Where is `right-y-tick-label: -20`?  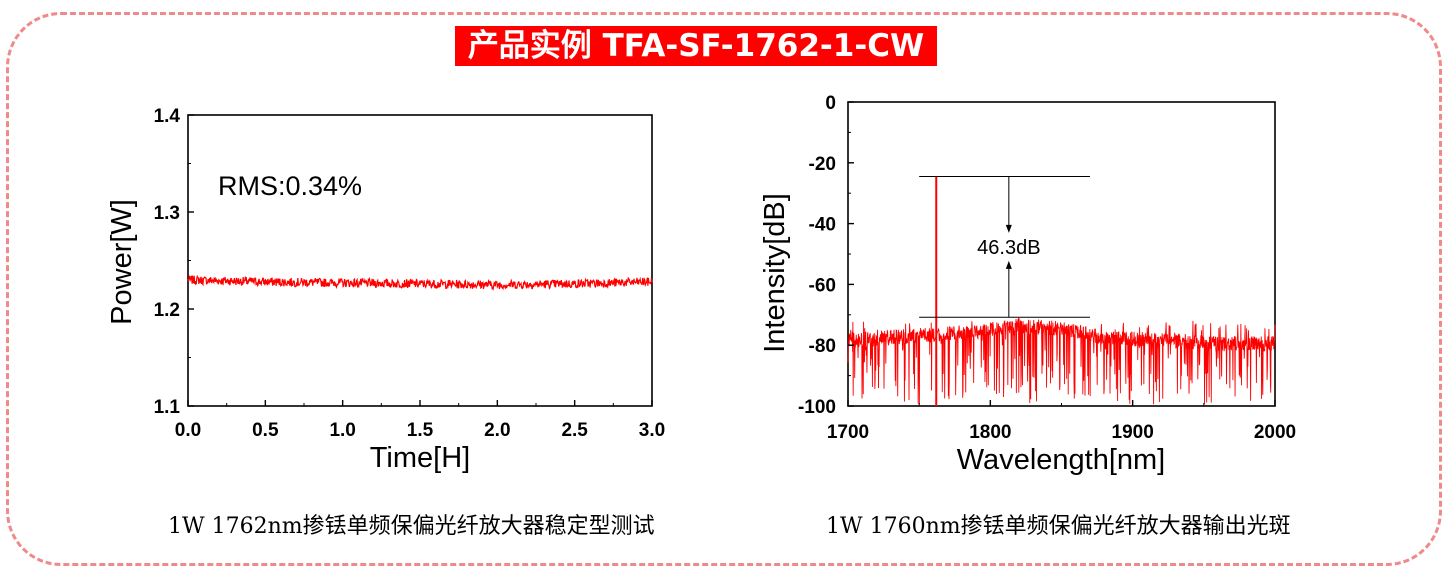
right-y-tick-label: -20 is located at coordinates (822, 164).